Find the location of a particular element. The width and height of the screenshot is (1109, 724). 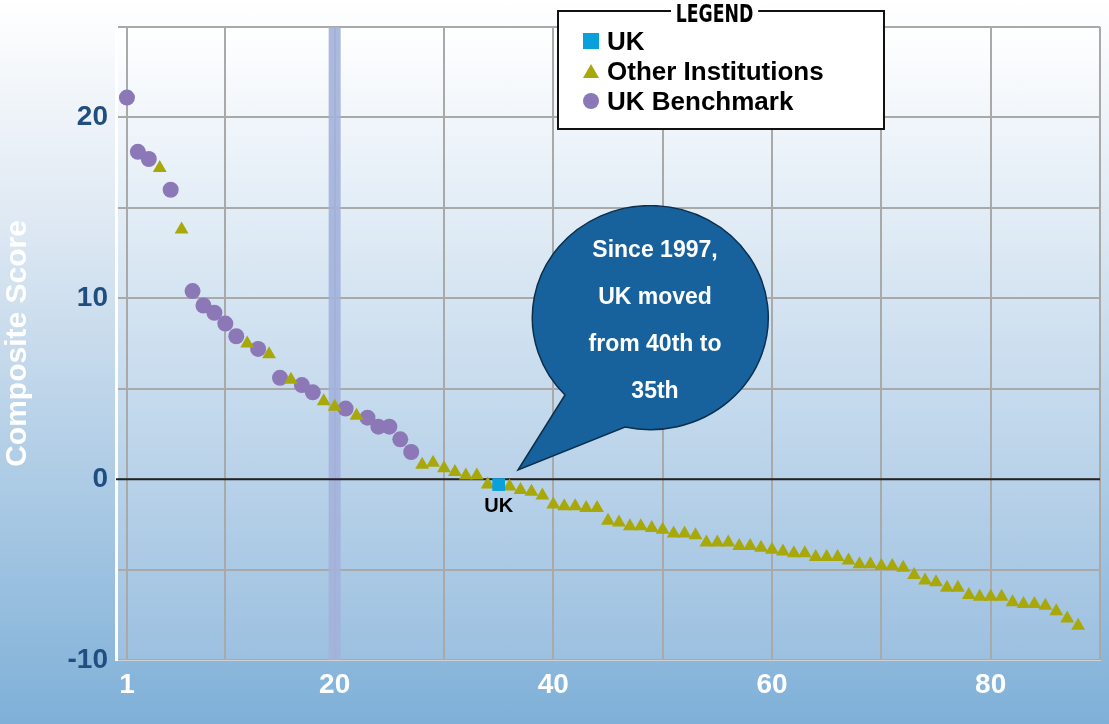

legend-label: UK Benchmark is located at coordinates (700, 101).